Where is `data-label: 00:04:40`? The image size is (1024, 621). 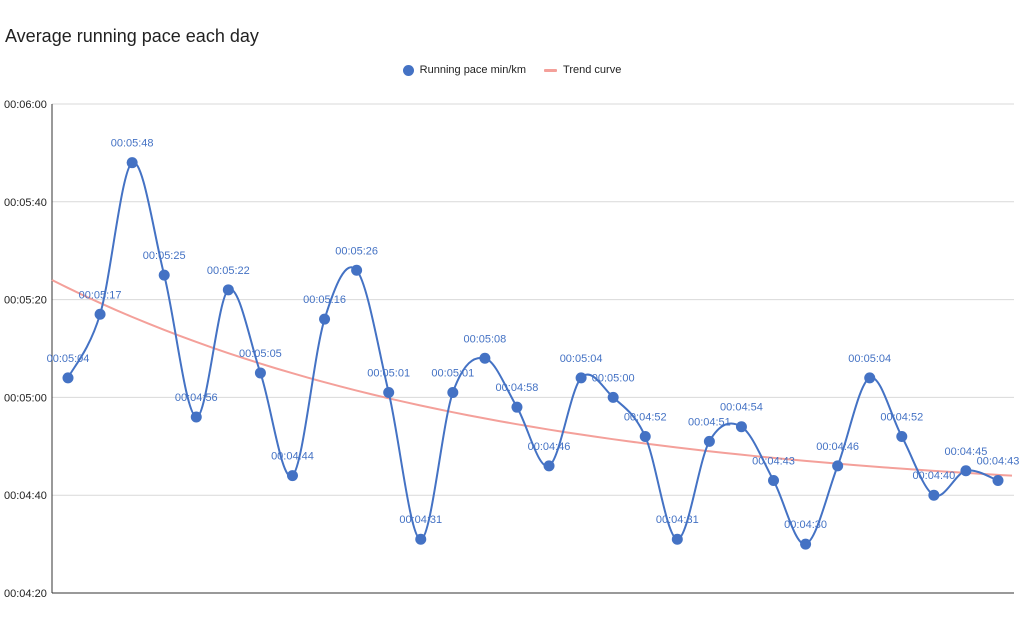 data-label: 00:04:40 is located at coordinates (933, 476).